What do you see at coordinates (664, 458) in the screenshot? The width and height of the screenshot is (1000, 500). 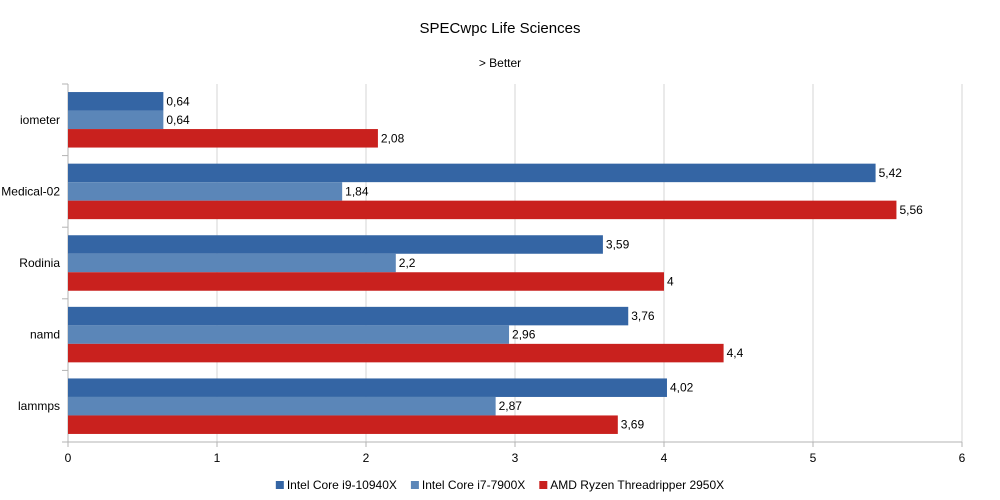 I see `x-tick-label: 4` at bounding box center [664, 458].